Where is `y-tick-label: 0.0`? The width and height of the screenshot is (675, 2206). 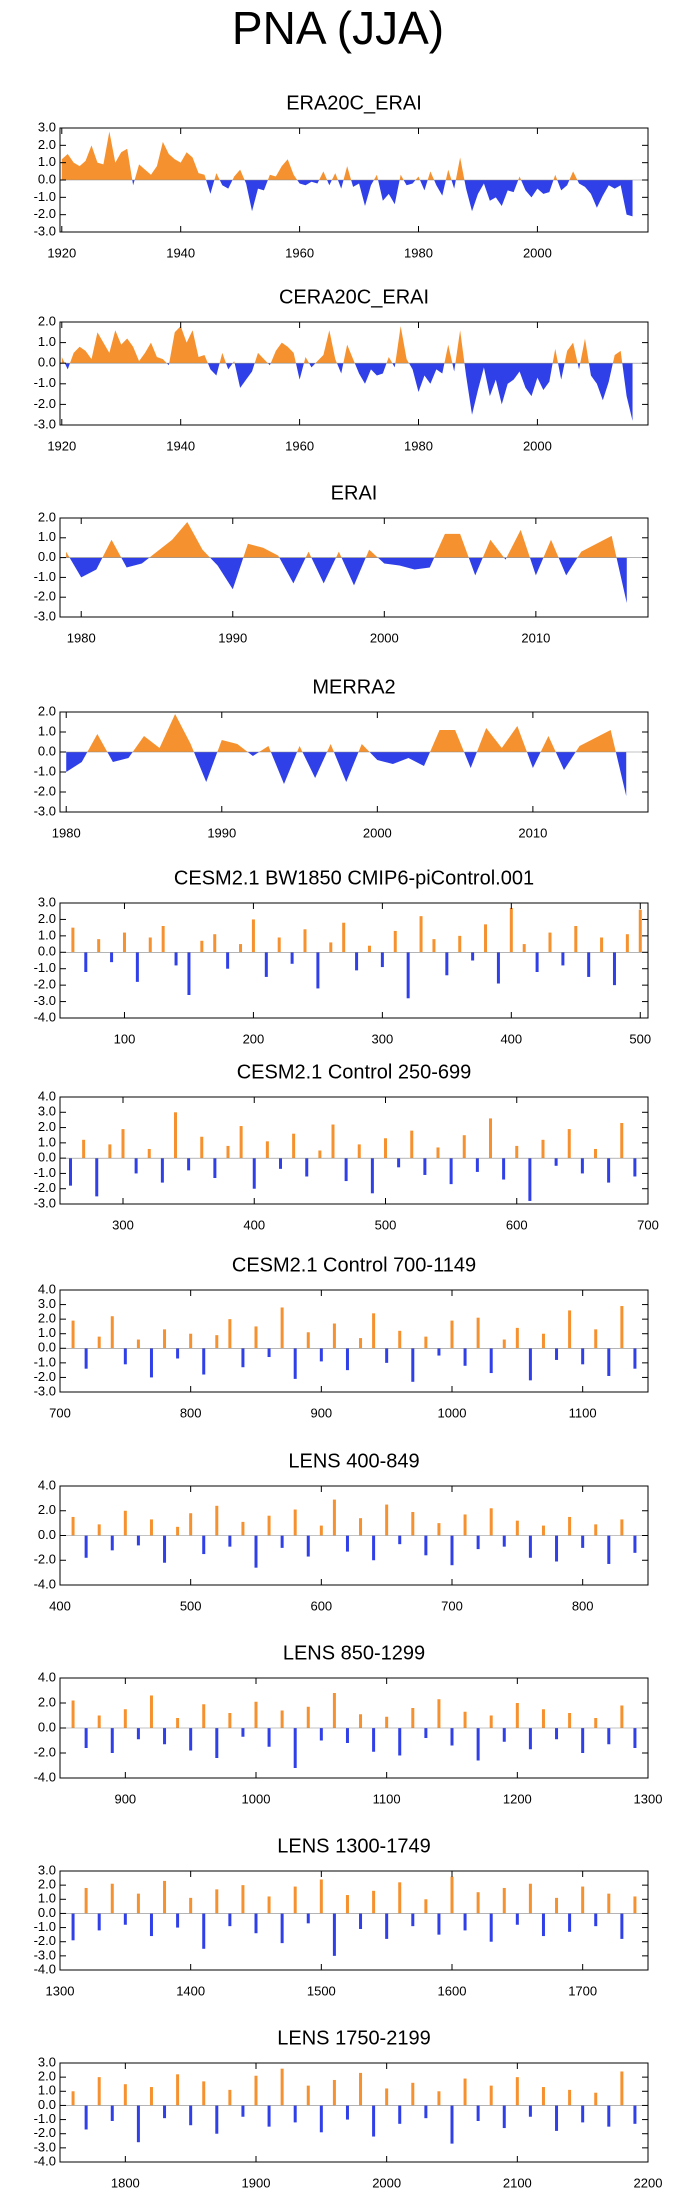
y-tick-label: 0.0 is located at coordinates (47, 951).